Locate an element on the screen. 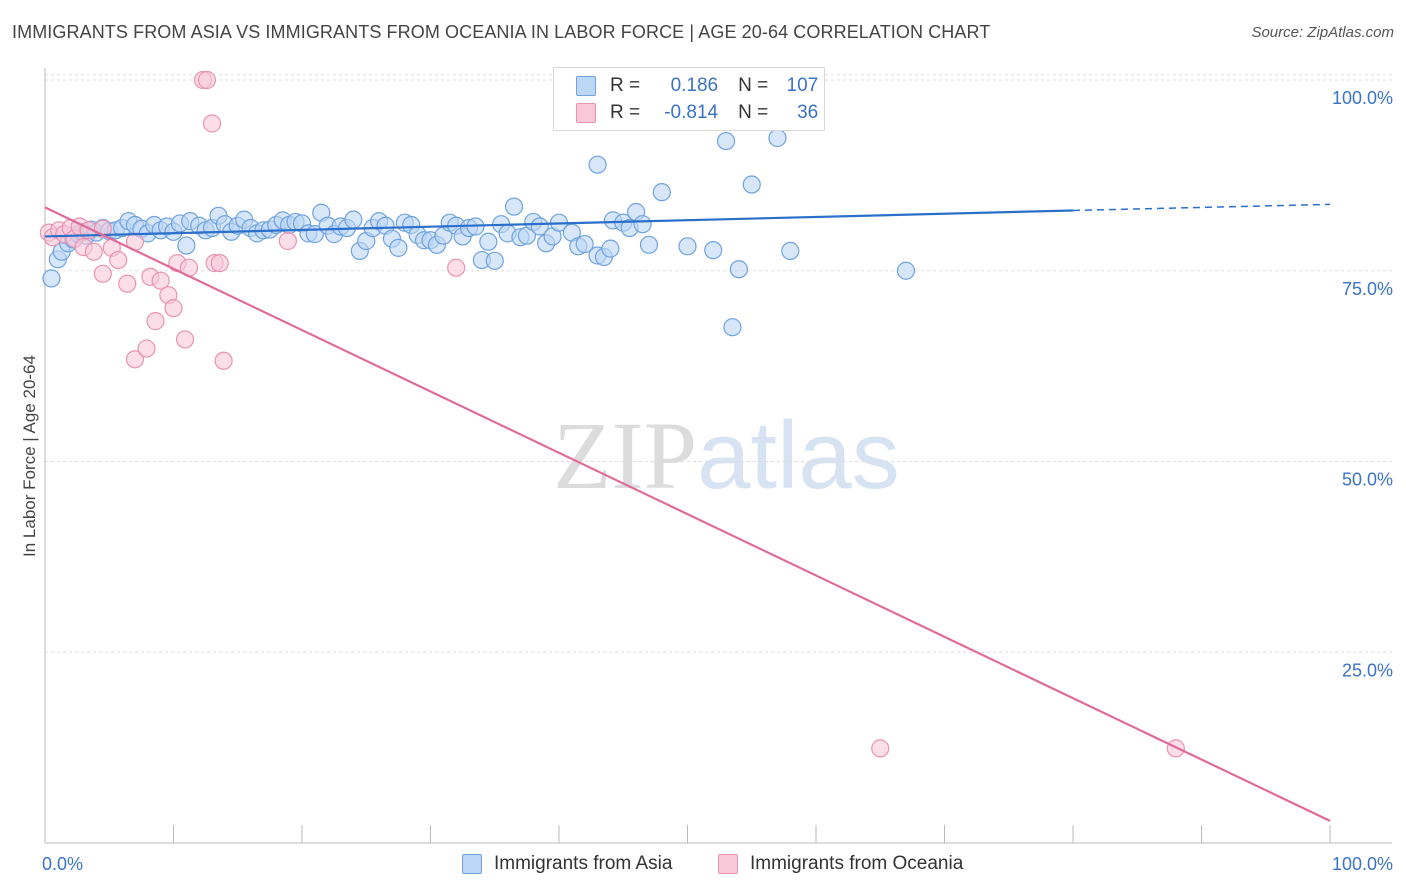  legend-row-oceania: R = -0.814 N = 36 is located at coordinates (697, 113).